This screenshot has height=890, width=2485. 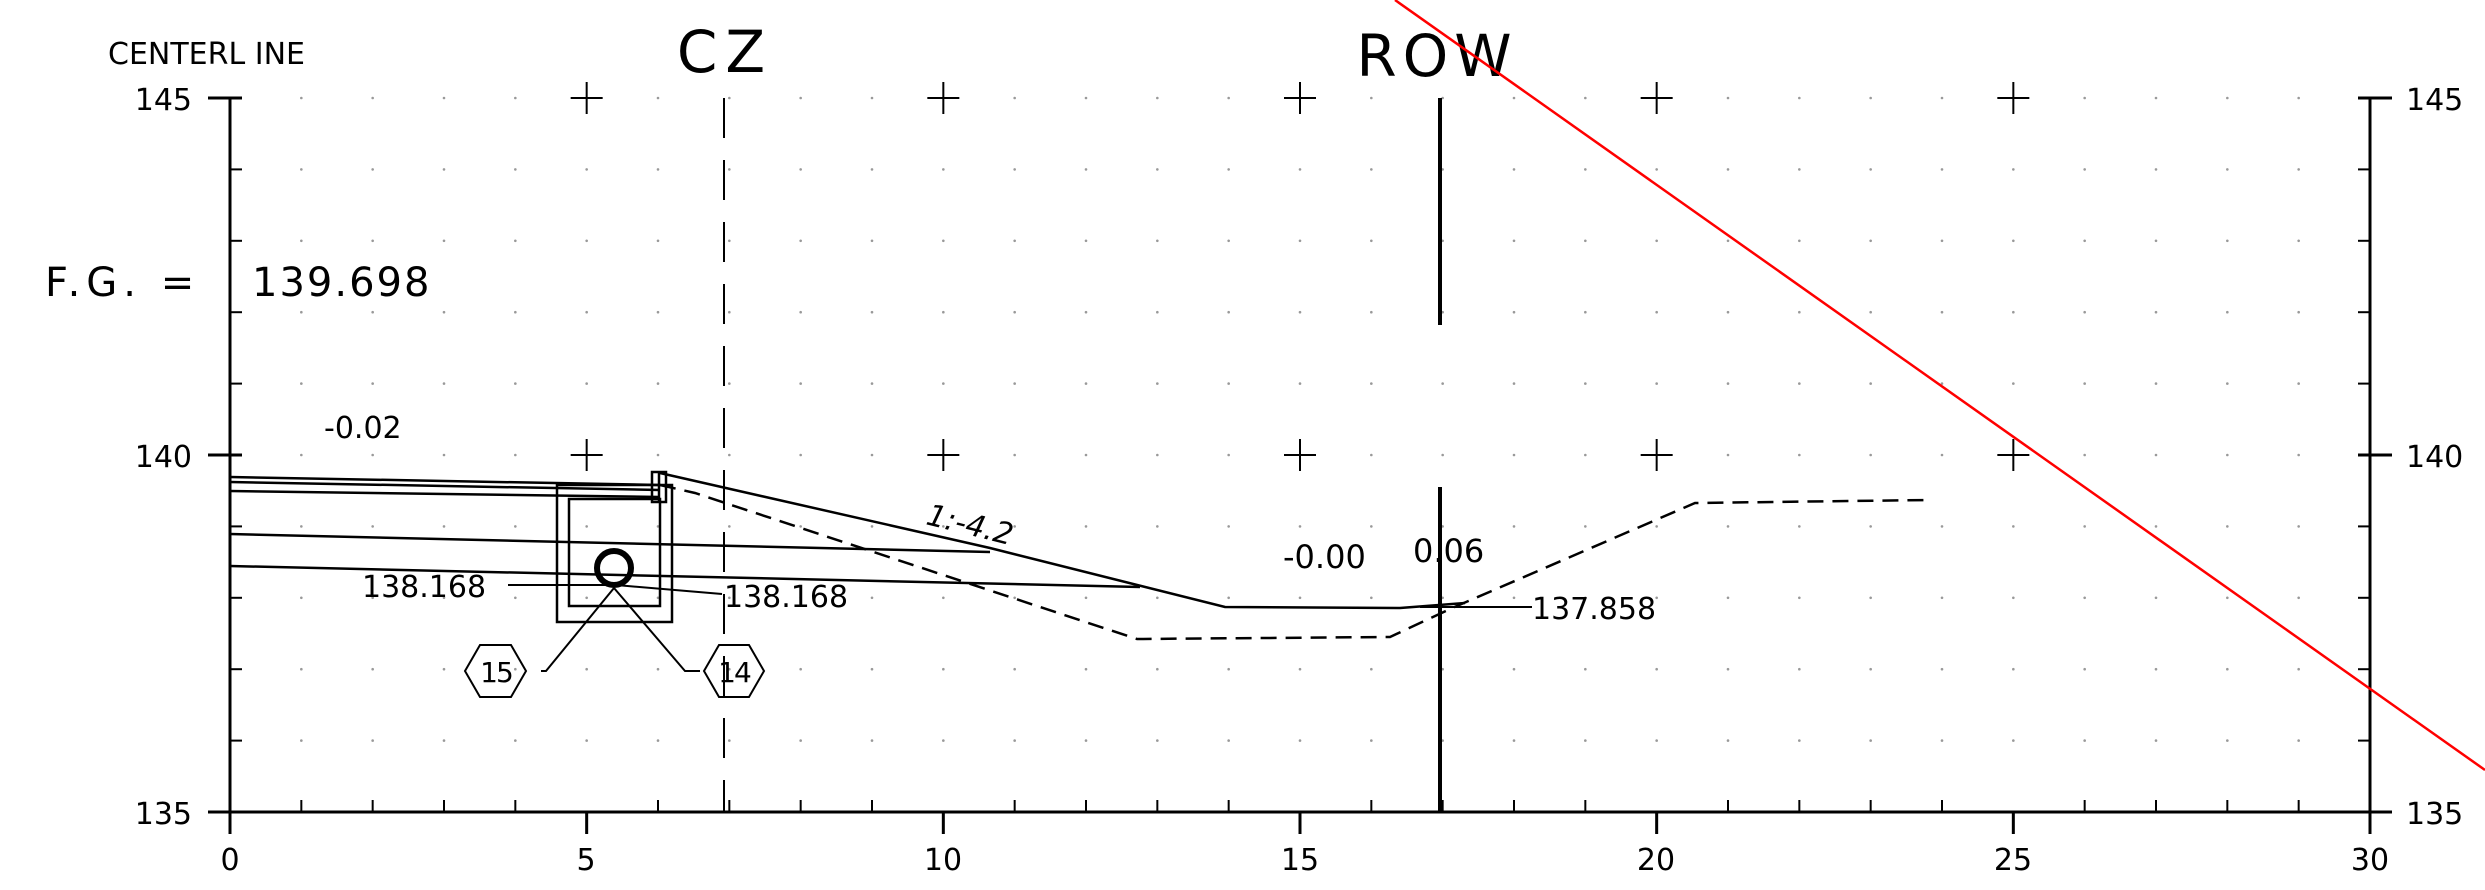 What do you see at coordinates (1304, 860) in the screenshot?
I see `x-tick-labels: 0 5 10 15 20 25 30` at bounding box center [1304, 860].